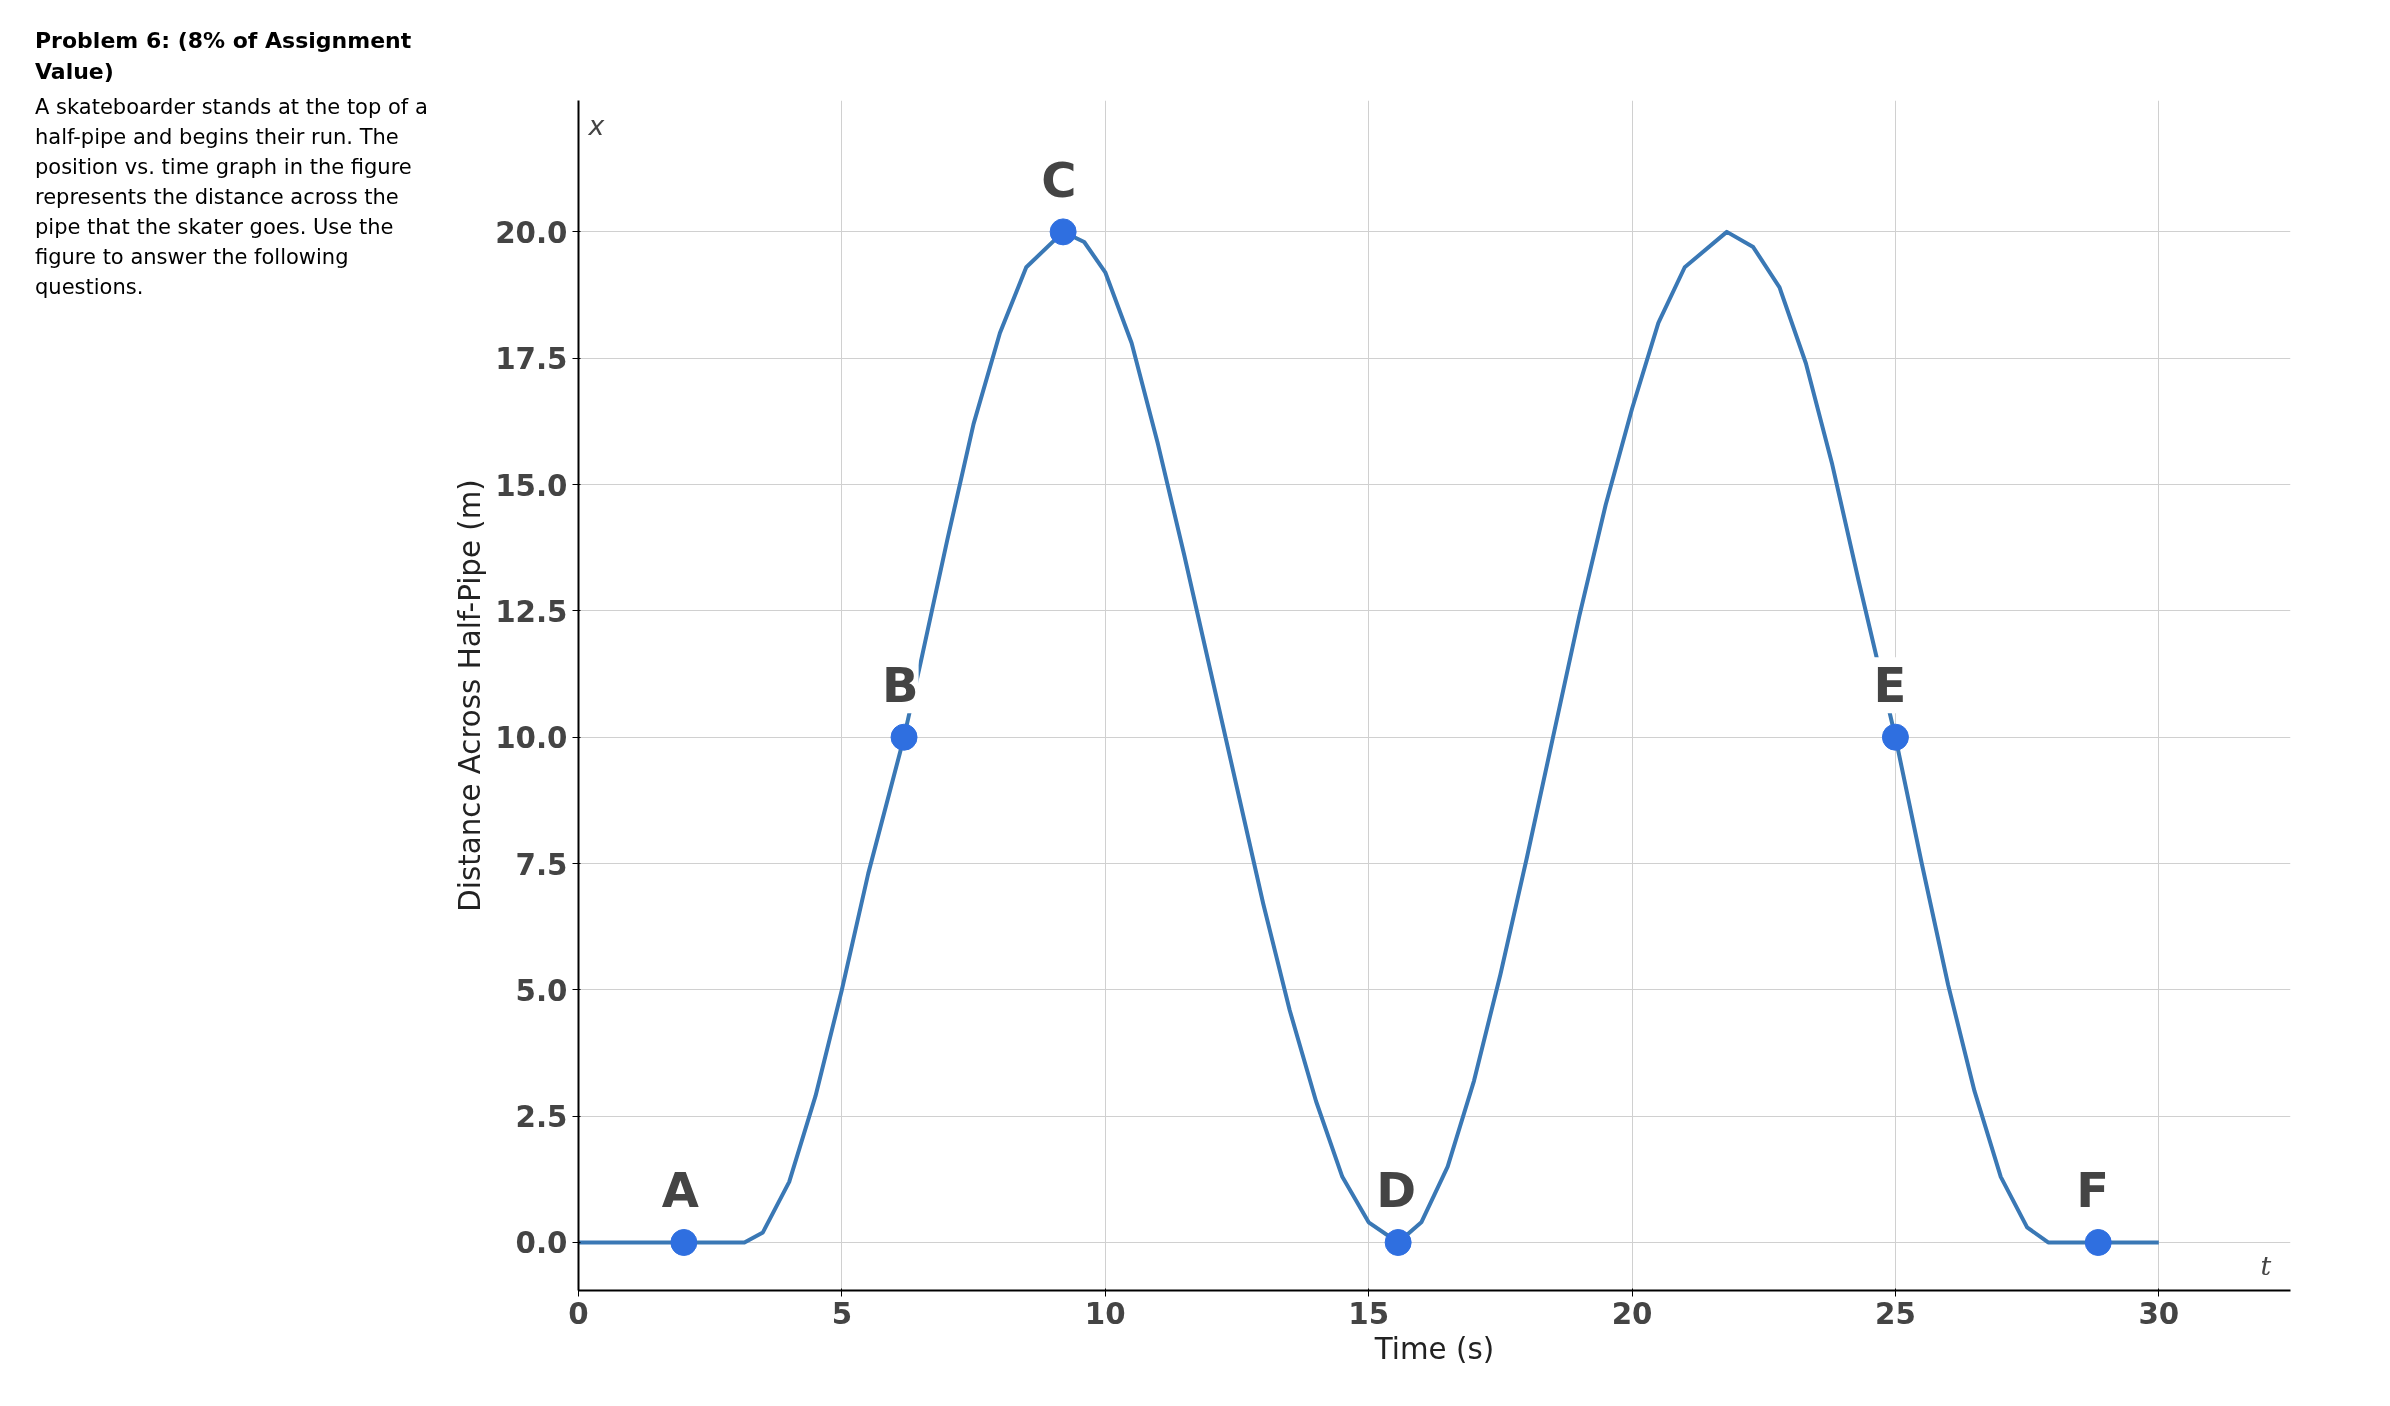 The height and width of the screenshot is (1406, 2390). I want to click on x-tick-label: 20, so click(1632, 1313).